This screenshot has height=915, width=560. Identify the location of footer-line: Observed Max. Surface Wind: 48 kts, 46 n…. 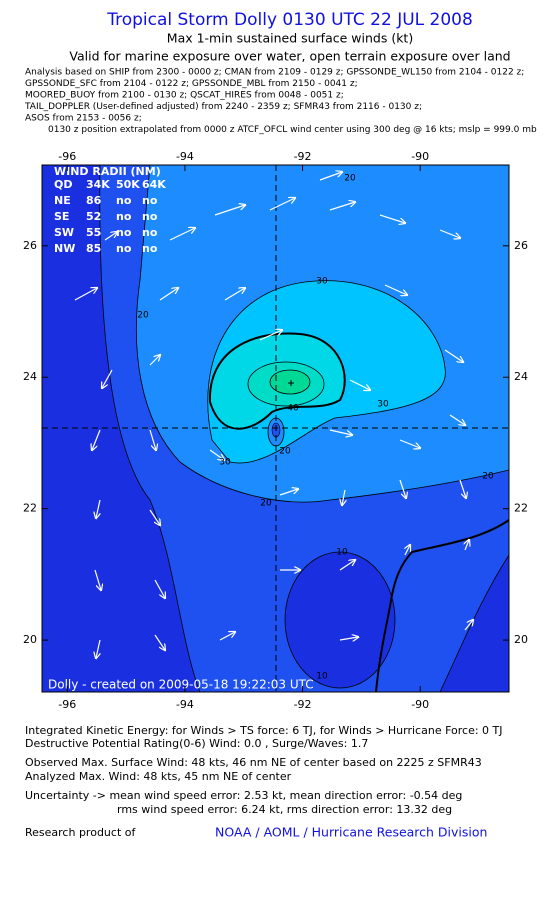
(253, 762).